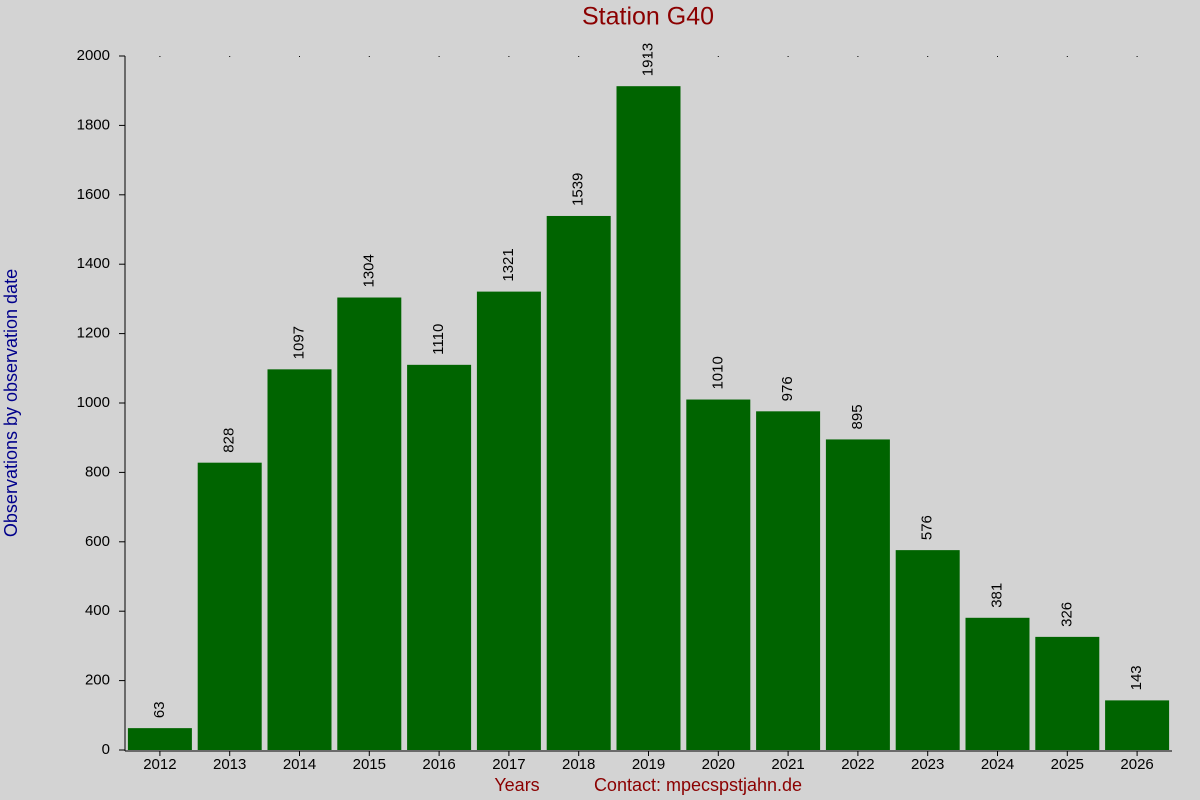  I want to click on x-tick-label: 2019, so click(648, 764).